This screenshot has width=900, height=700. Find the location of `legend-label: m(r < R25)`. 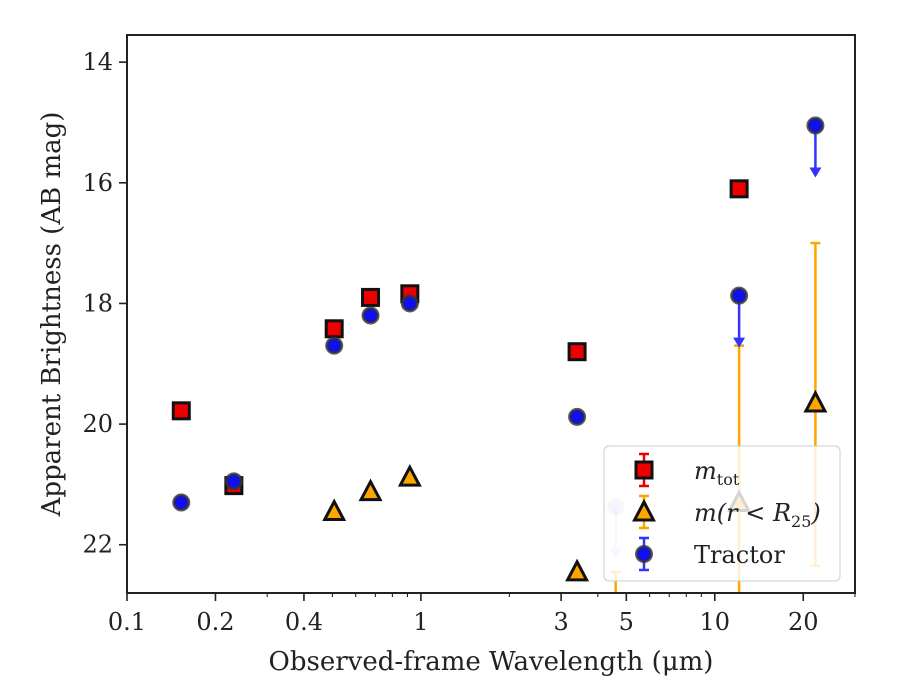

legend-label: m(r < R25) is located at coordinates (757, 515).